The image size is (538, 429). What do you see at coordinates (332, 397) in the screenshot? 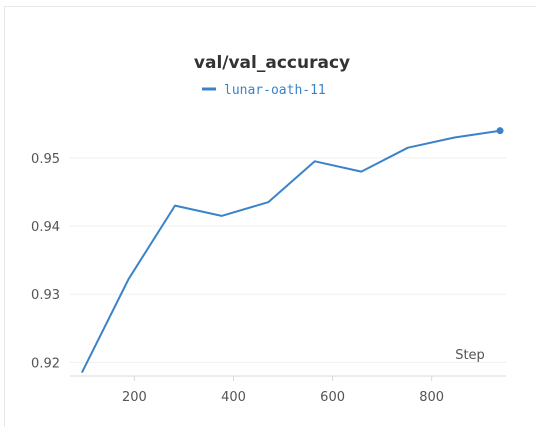
I see `x-tick-label: 600` at bounding box center [332, 397].